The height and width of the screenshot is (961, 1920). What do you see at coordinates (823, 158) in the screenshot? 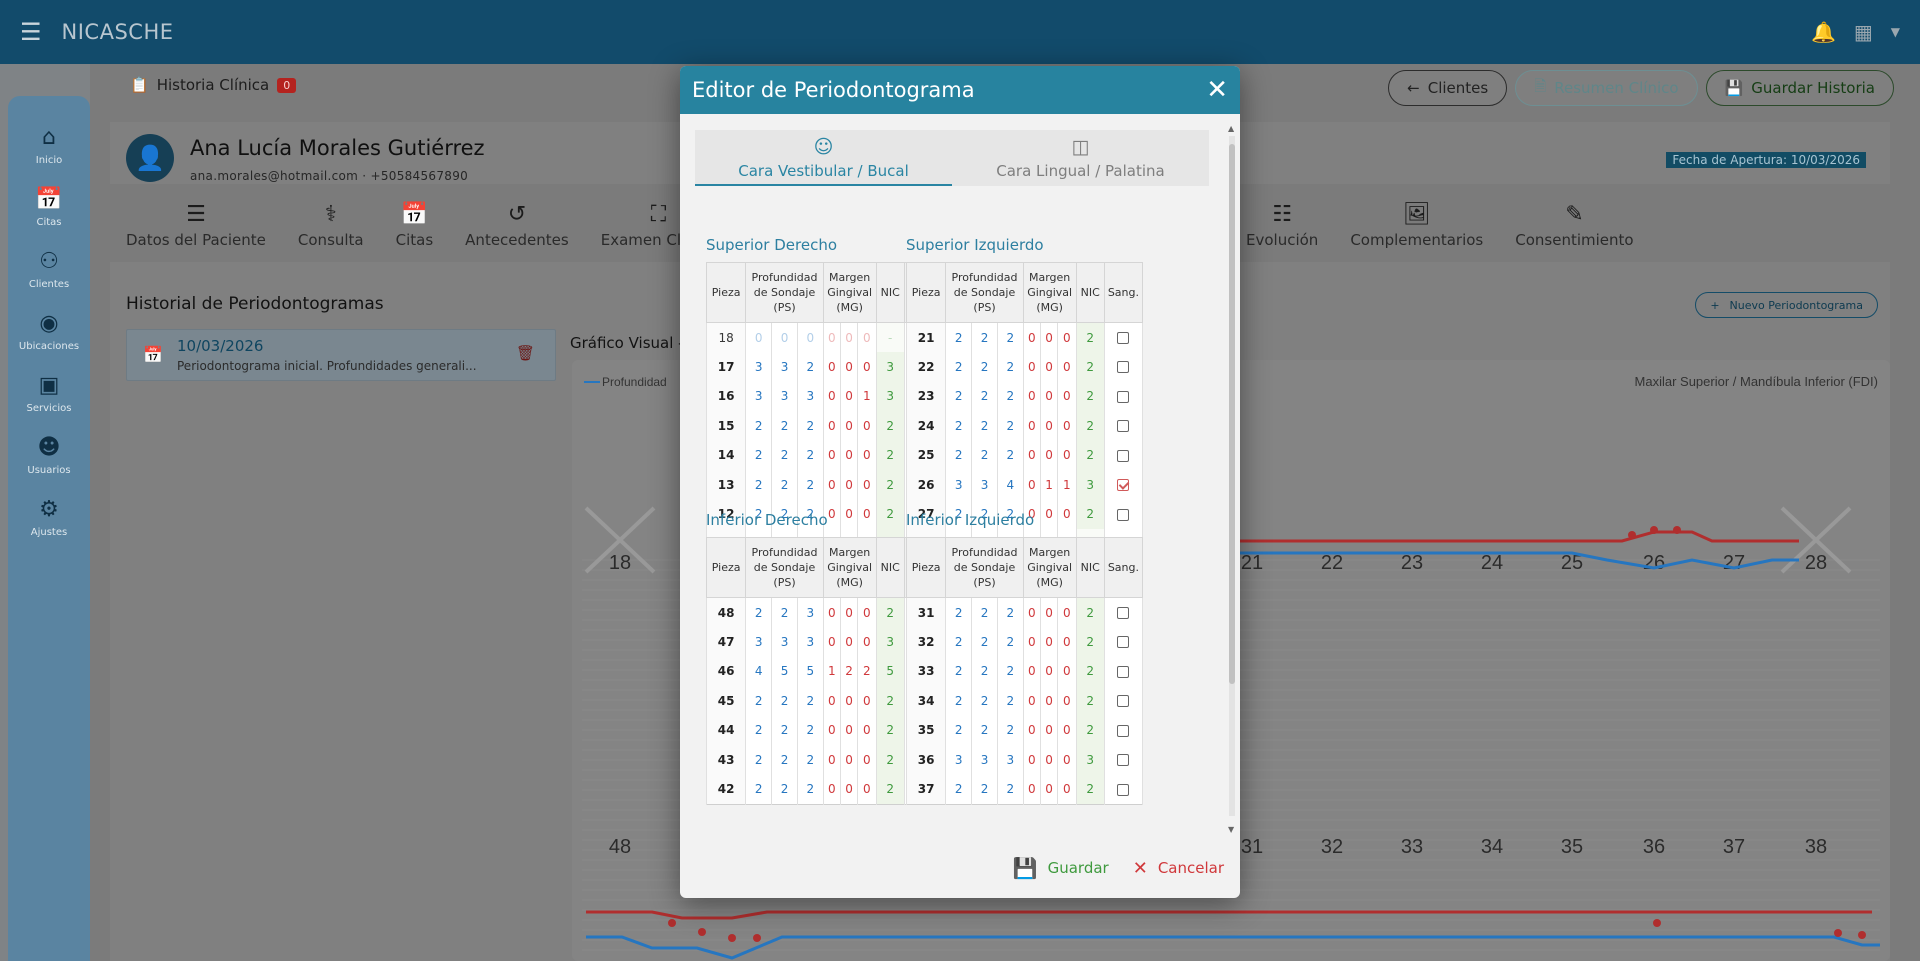
I see `tab-vestibular: ☺ Cara Vestibular / Bucal` at bounding box center [823, 158].